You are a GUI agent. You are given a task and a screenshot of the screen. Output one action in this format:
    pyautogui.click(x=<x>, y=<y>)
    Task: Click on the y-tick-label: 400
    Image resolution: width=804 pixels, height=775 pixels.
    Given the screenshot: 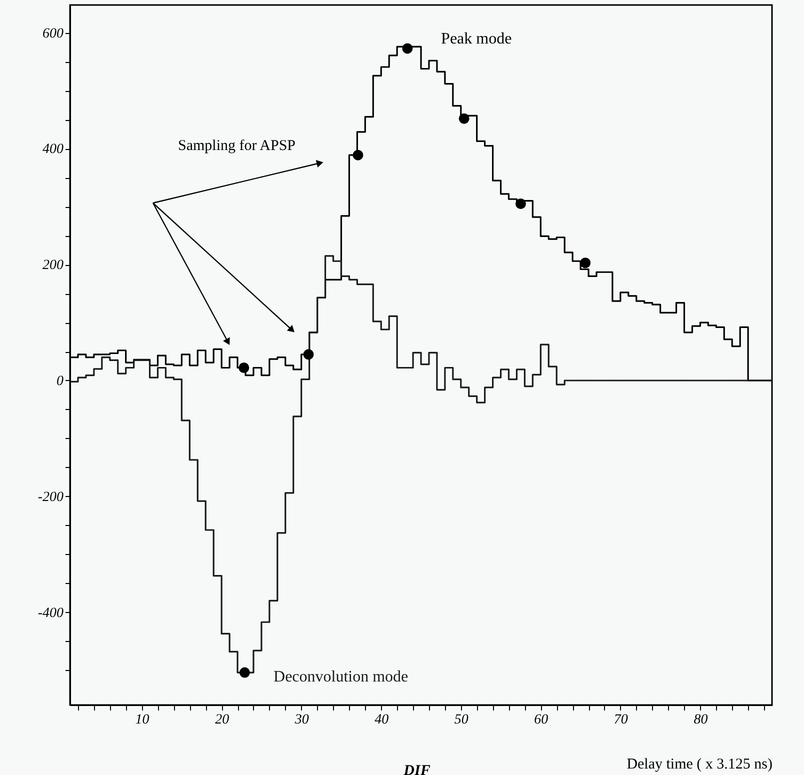 What is the action you would take?
    pyautogui.click(x=53, y=150)
    